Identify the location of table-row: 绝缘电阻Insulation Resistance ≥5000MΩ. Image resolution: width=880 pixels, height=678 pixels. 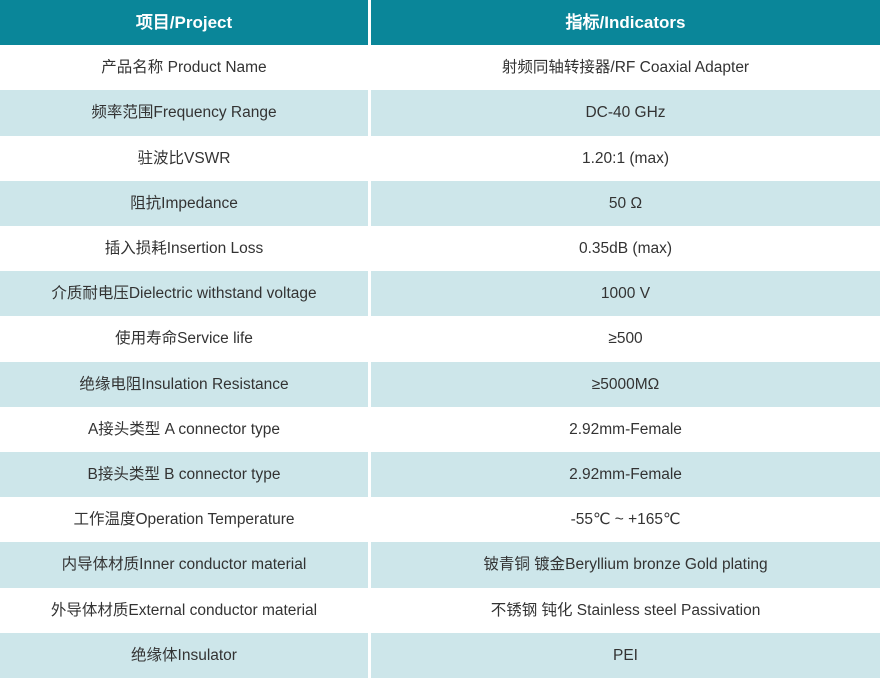
(440, 384).